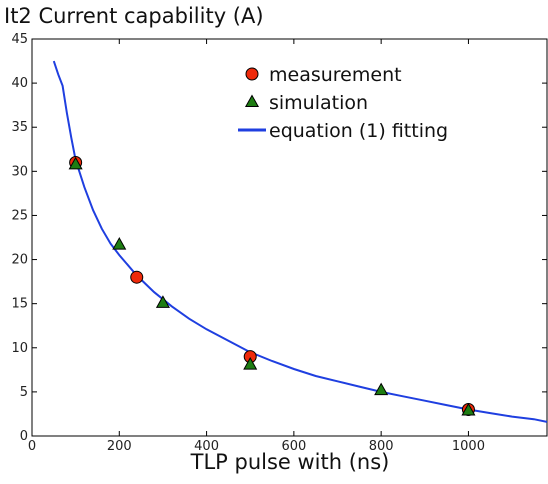 Image resolution: width=548 pixels, height=484 pixels. What do you see at coordinates (134, 16) in the screenshot?
I see `chart-title: It2 Current capability (A)` at bounding box center [134, 16].